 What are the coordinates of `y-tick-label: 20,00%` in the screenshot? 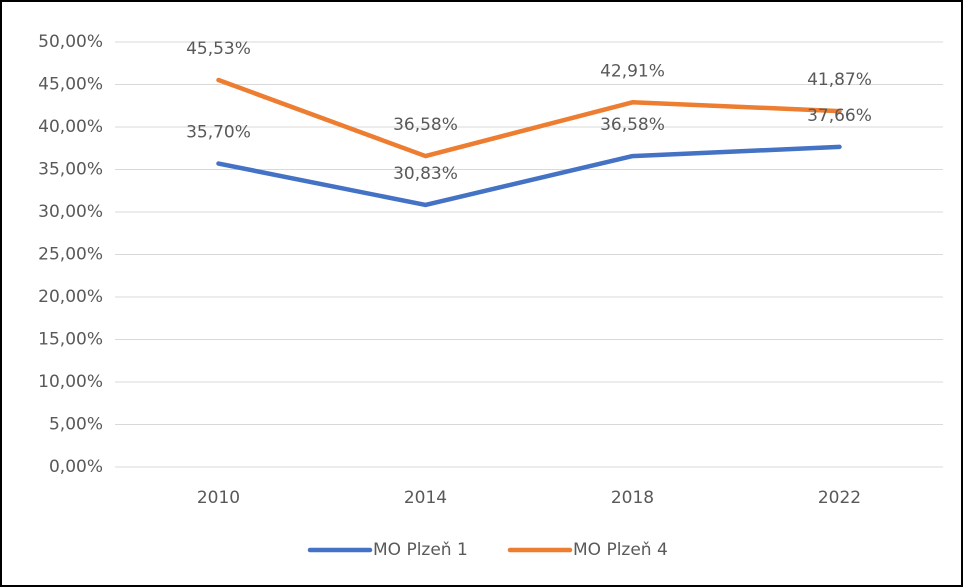 It's located at (70, 297).